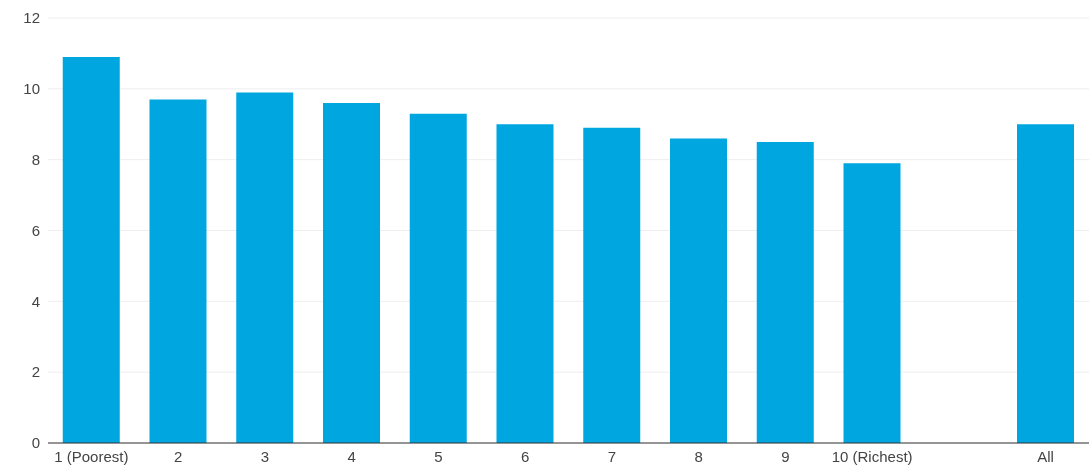 This screenshot has width=1089, height=473. Describe the element at coordinates (35, 230) in the screenshot. I see `y-tick-label: 6` at that location.